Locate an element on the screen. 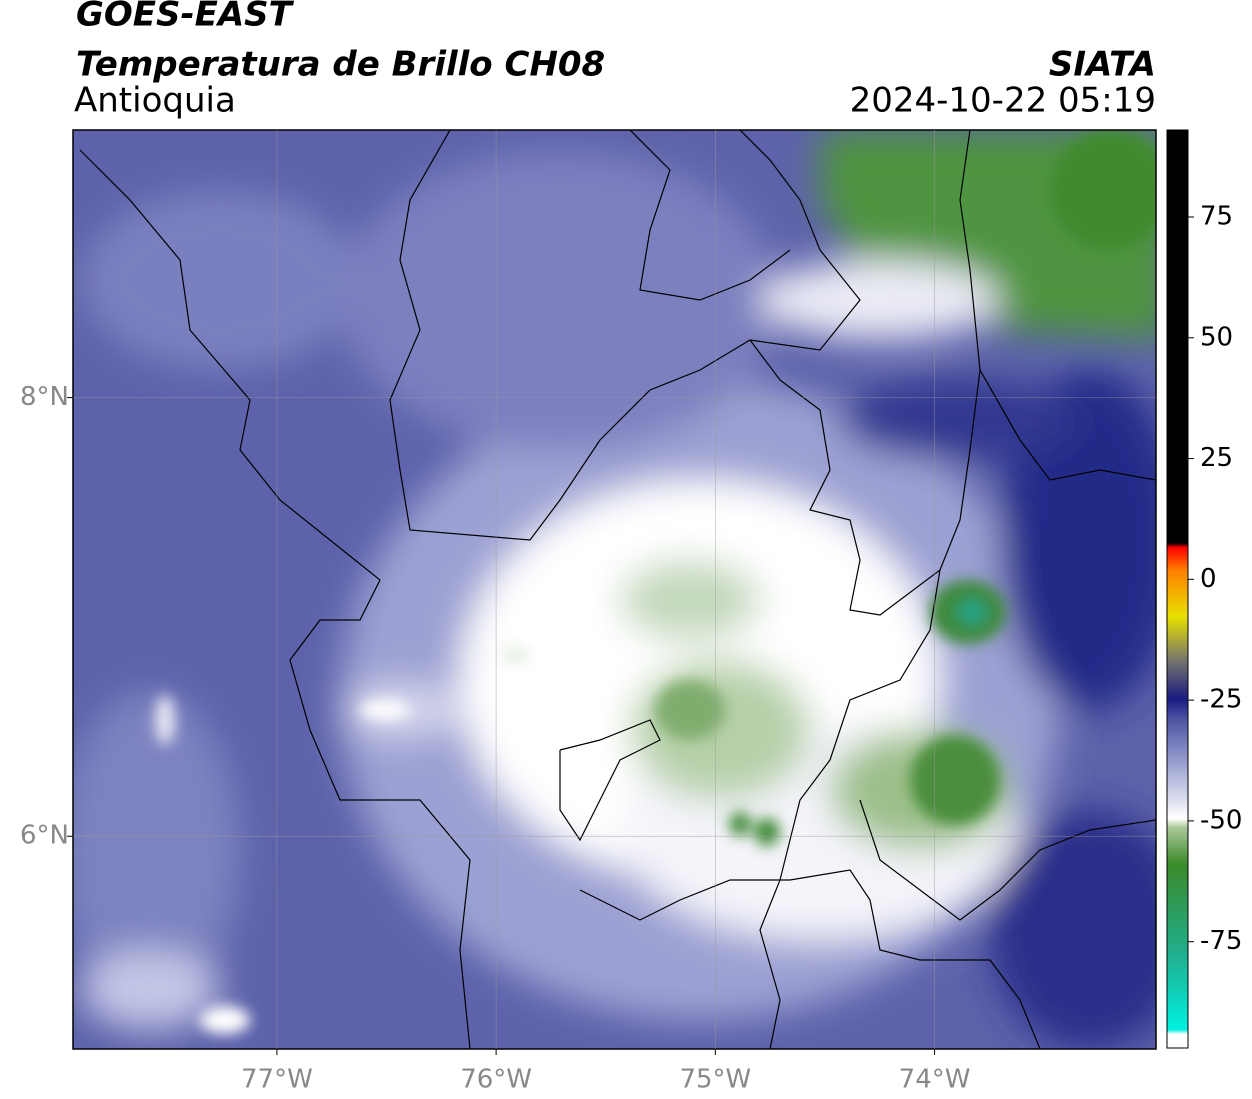  colorbar-tick-label: 75 is located at coordinates (1216, 216).